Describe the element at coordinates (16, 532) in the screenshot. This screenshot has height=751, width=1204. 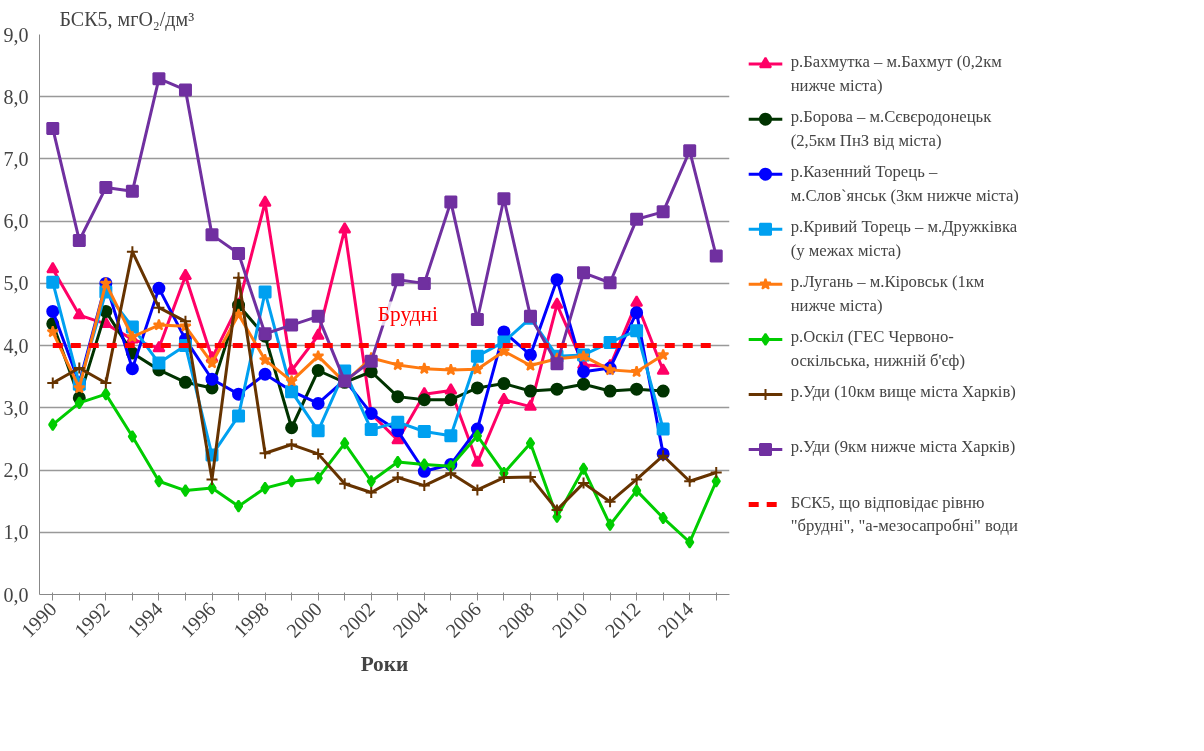
I see `y-tick-label: 1,0` at that location.